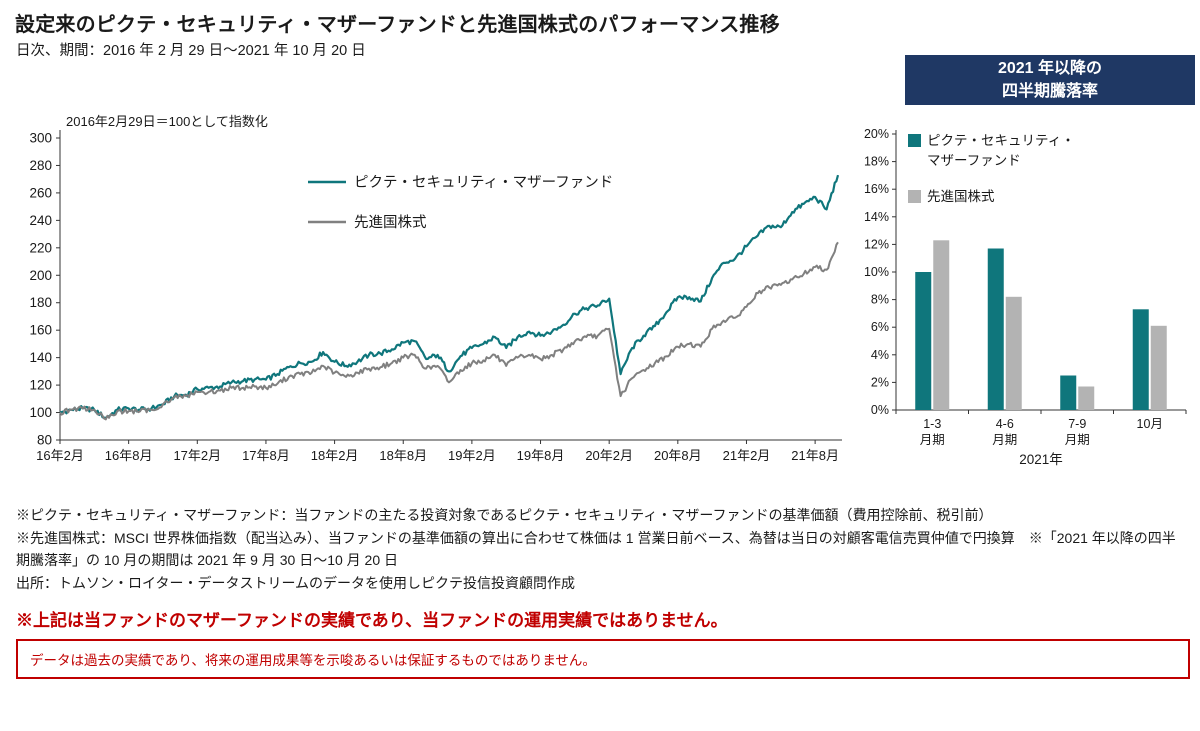 The width and height of the screenshot is (1200, 731). What do you see at coordinates (880, 382) in the screenshot?
I see `svg-text: 2%` at bounding box center [880, 382].